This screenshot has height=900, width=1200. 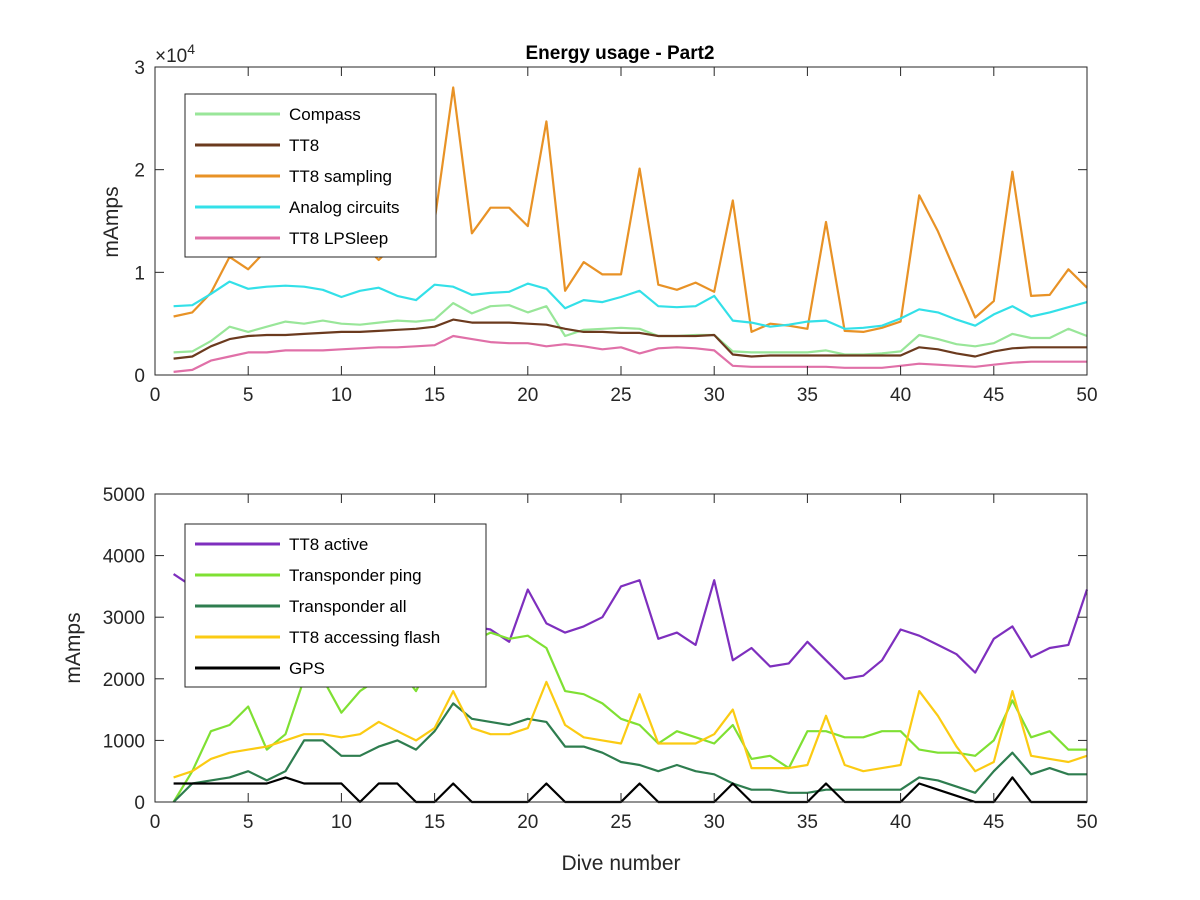 I want to click on bottom-legend-label-3: TT8 accessing flash, so click(x=364, y=637).